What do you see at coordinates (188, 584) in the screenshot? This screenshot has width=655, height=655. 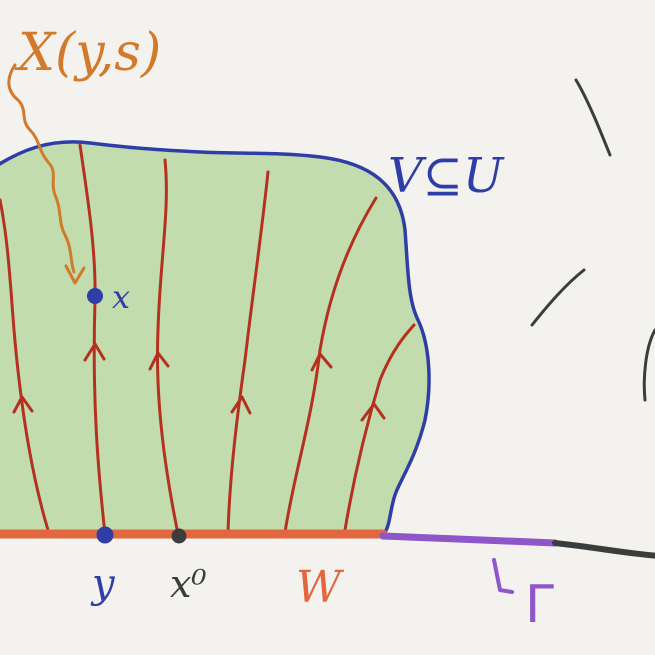 I see `point-x0-label: x⁰` at bounding box center [188, 584].